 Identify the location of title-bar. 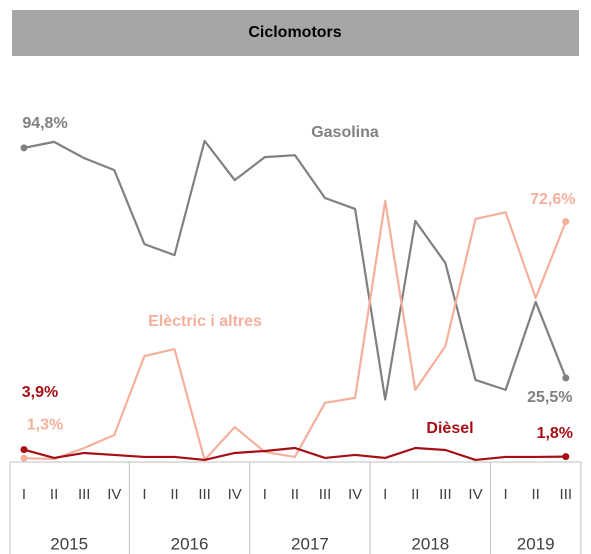
(295, 33).